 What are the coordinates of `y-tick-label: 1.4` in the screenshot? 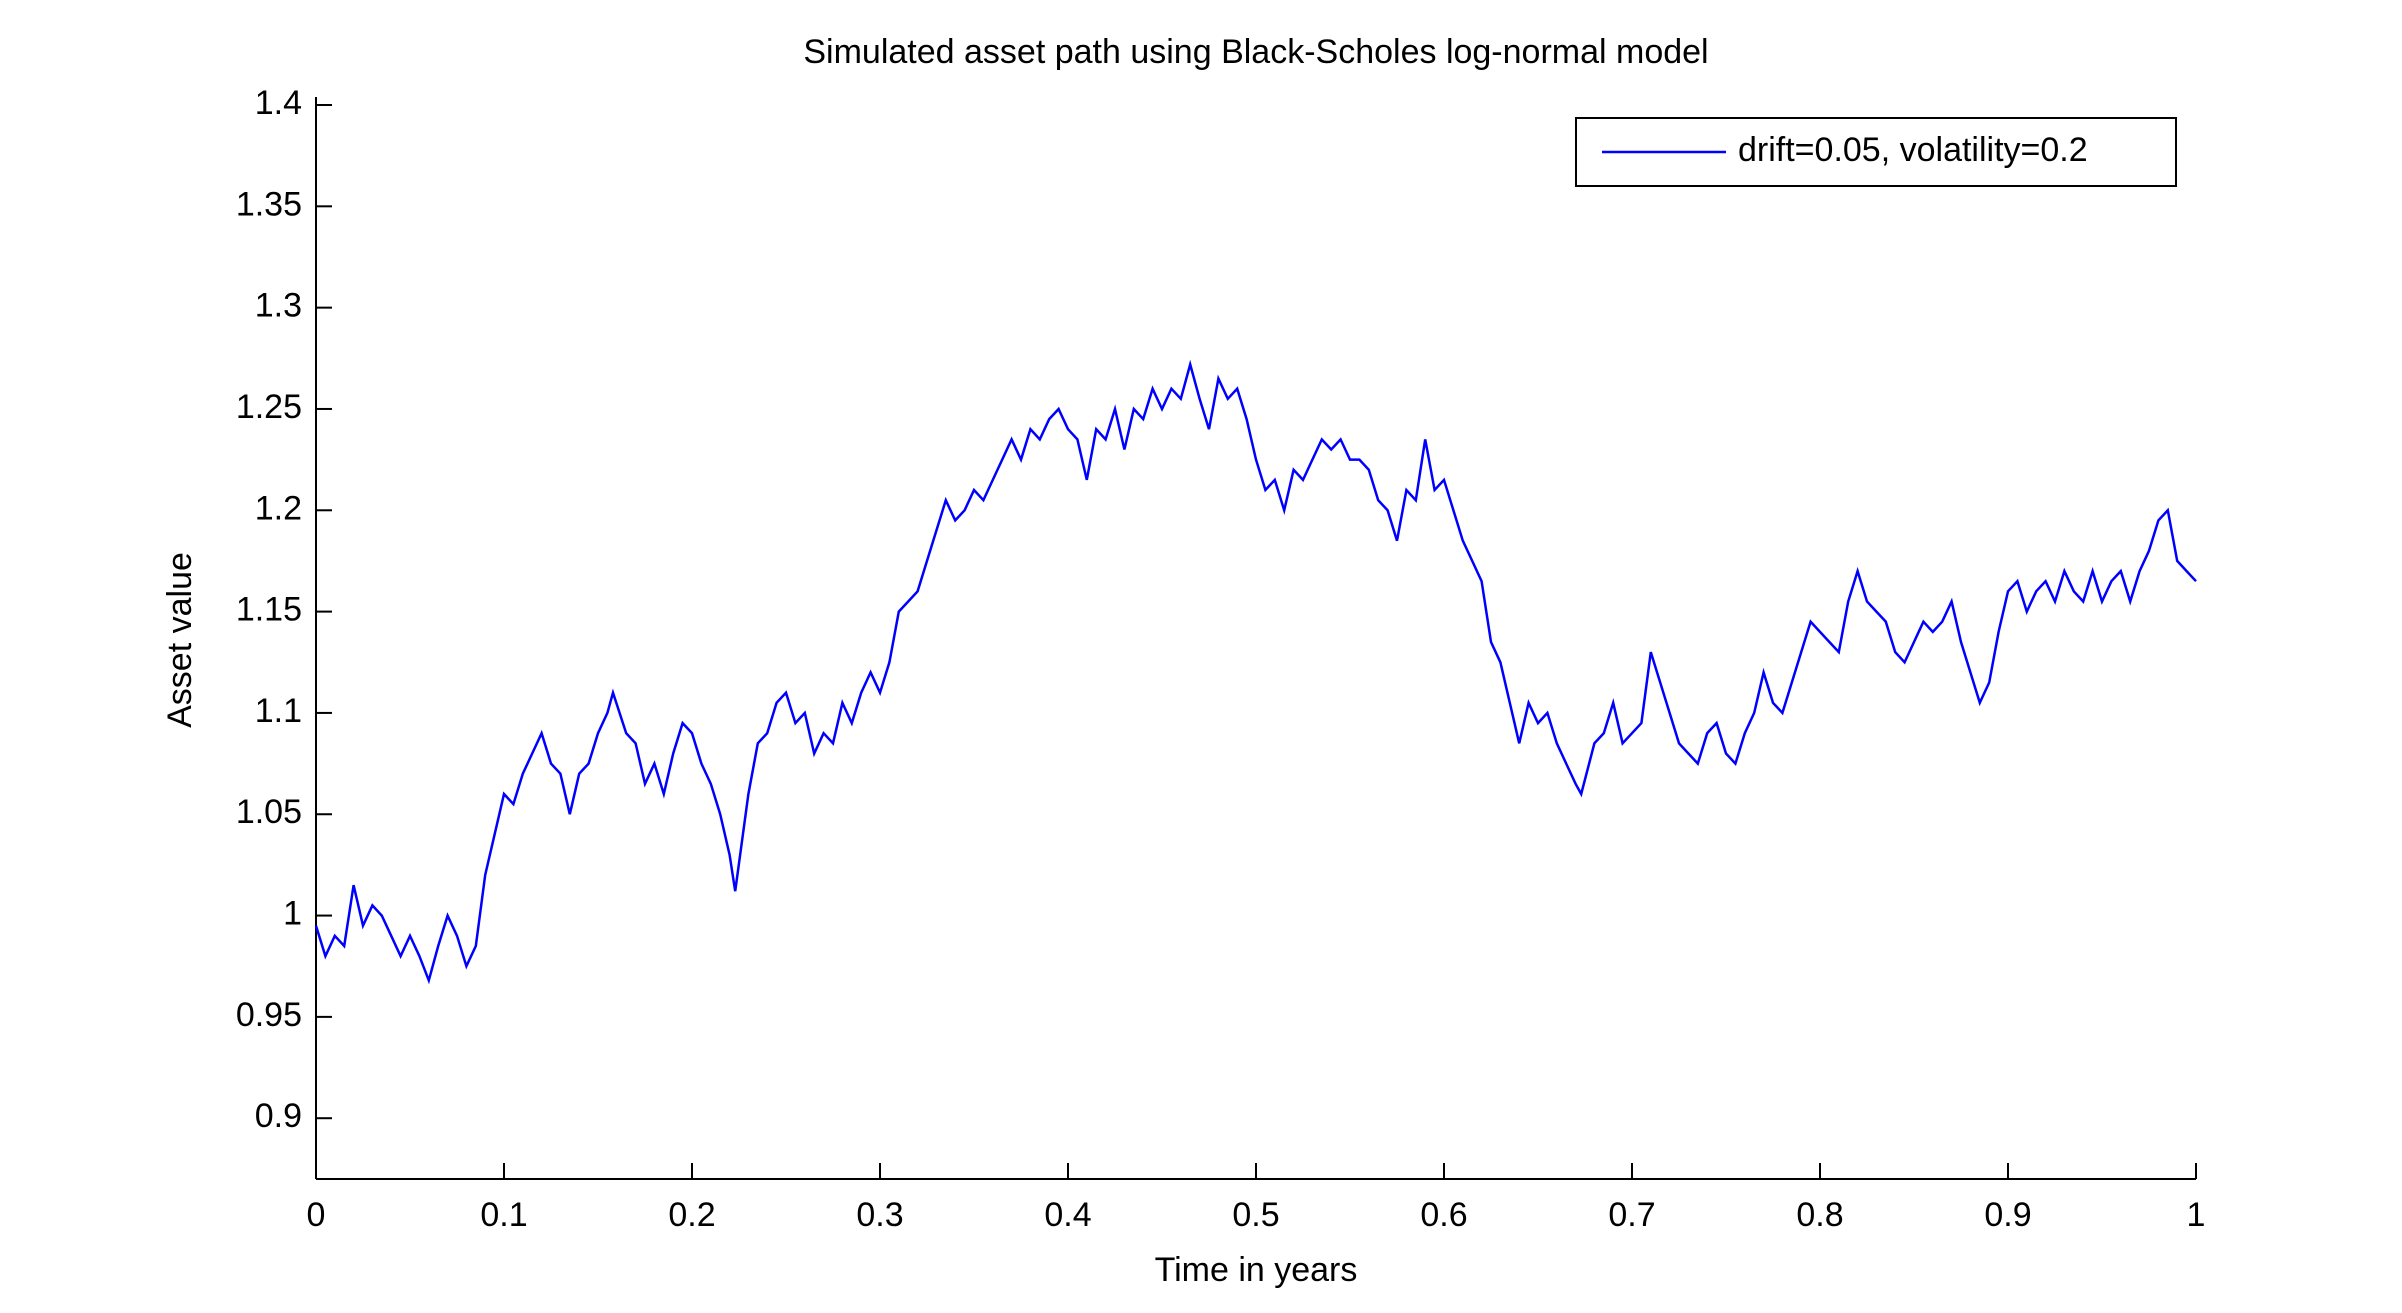 It's located at (278, 103).